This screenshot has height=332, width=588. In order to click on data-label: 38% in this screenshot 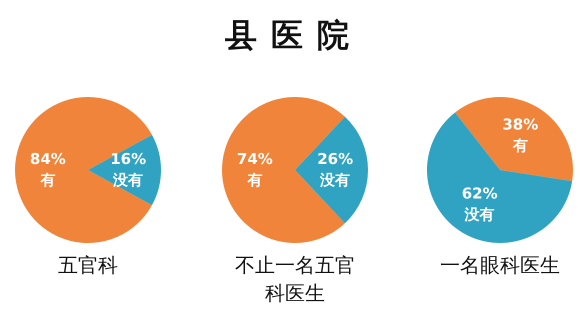, I will do `click(520, 124)`.